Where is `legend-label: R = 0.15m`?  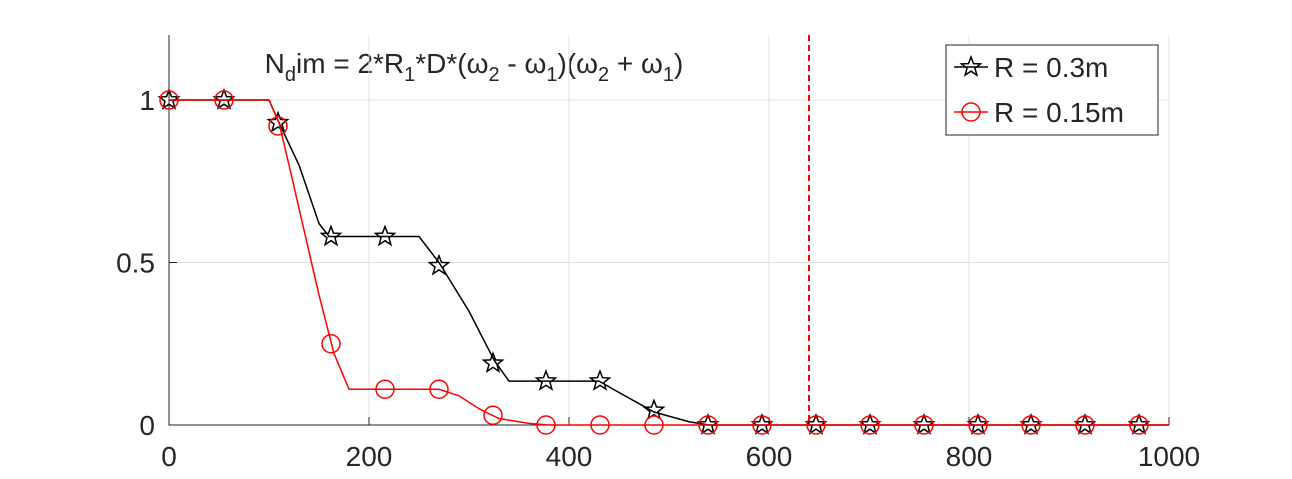
legend-label: R = 0.15m is located at coordinates (1059, 112).